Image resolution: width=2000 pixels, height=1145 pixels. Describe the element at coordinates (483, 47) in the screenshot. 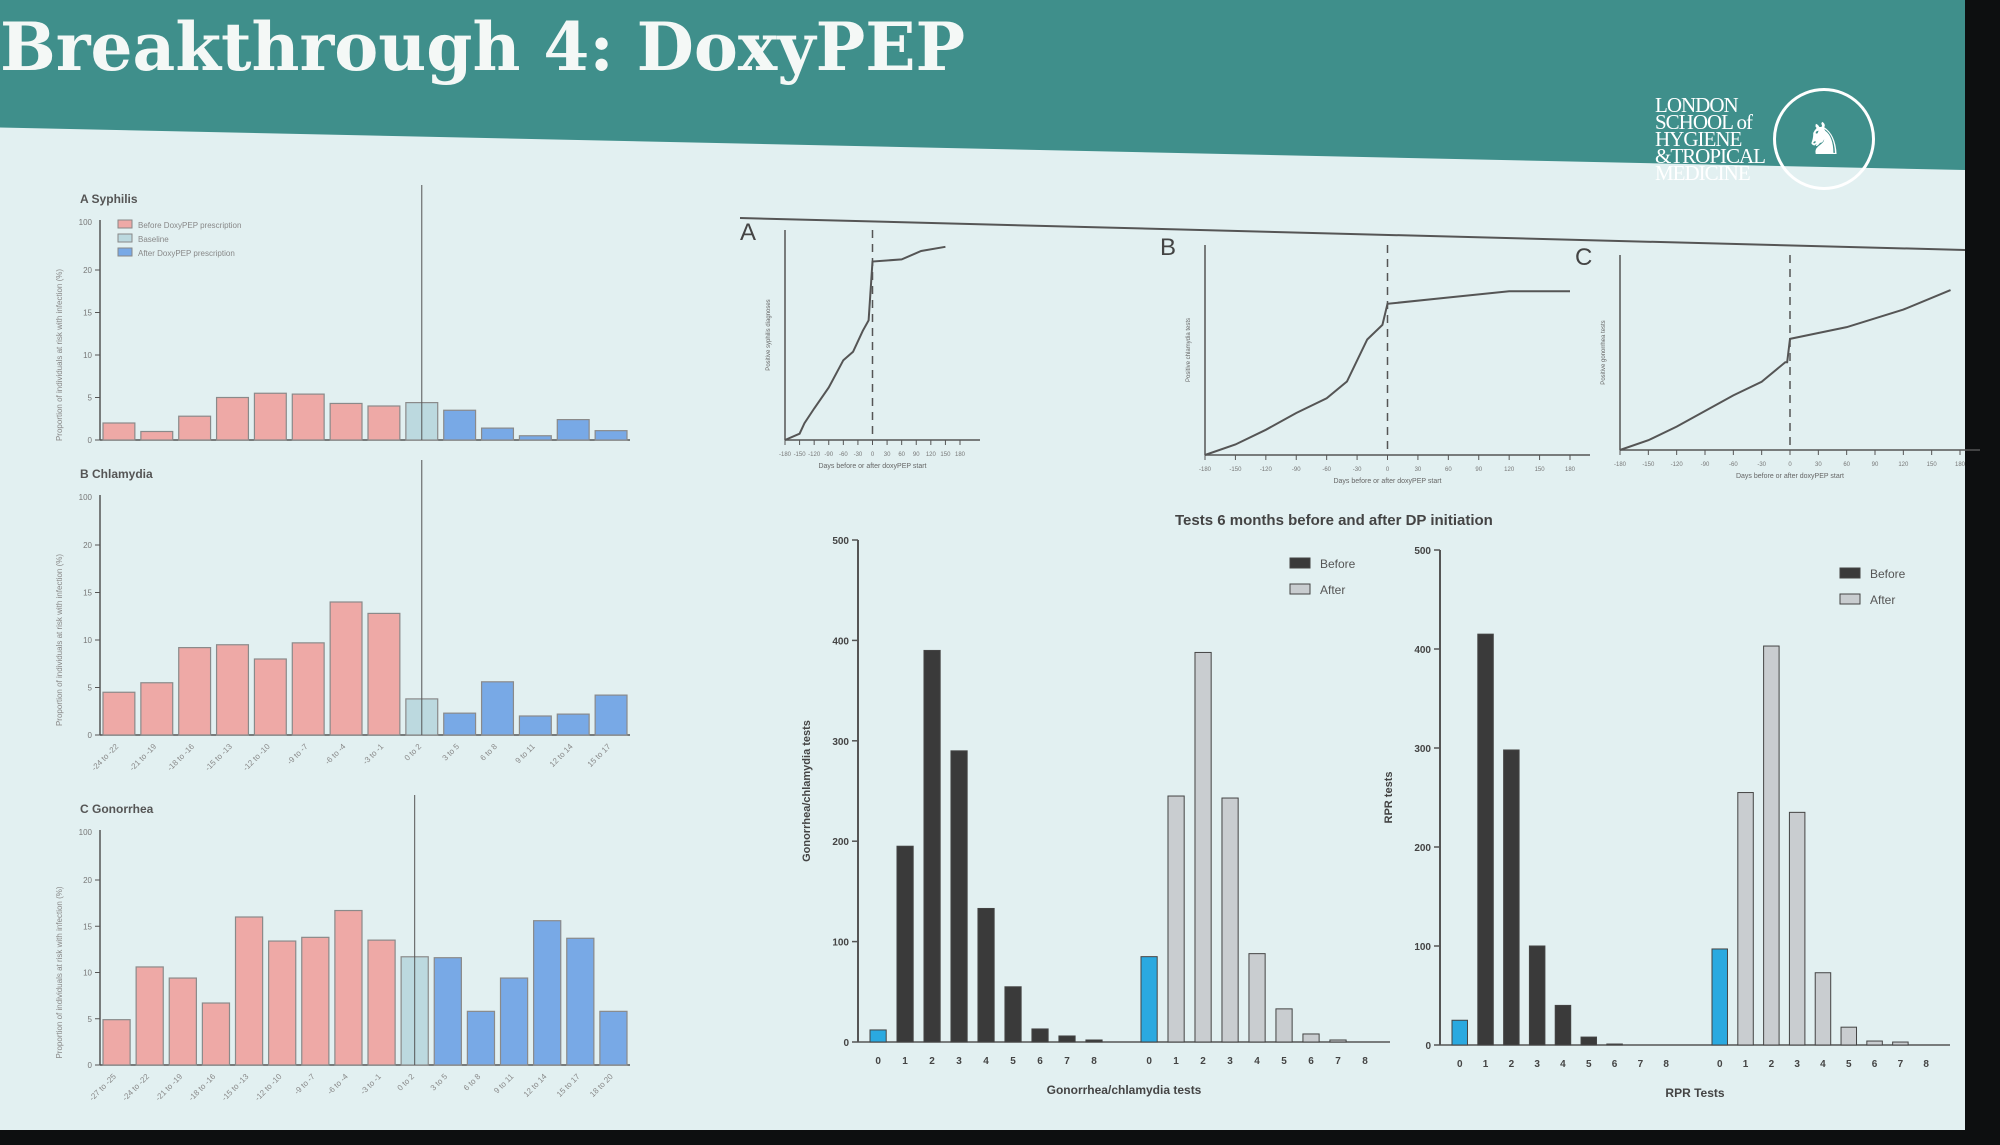

I see `slide-title: Breakthrough 4: DoxyPEP` at that location.